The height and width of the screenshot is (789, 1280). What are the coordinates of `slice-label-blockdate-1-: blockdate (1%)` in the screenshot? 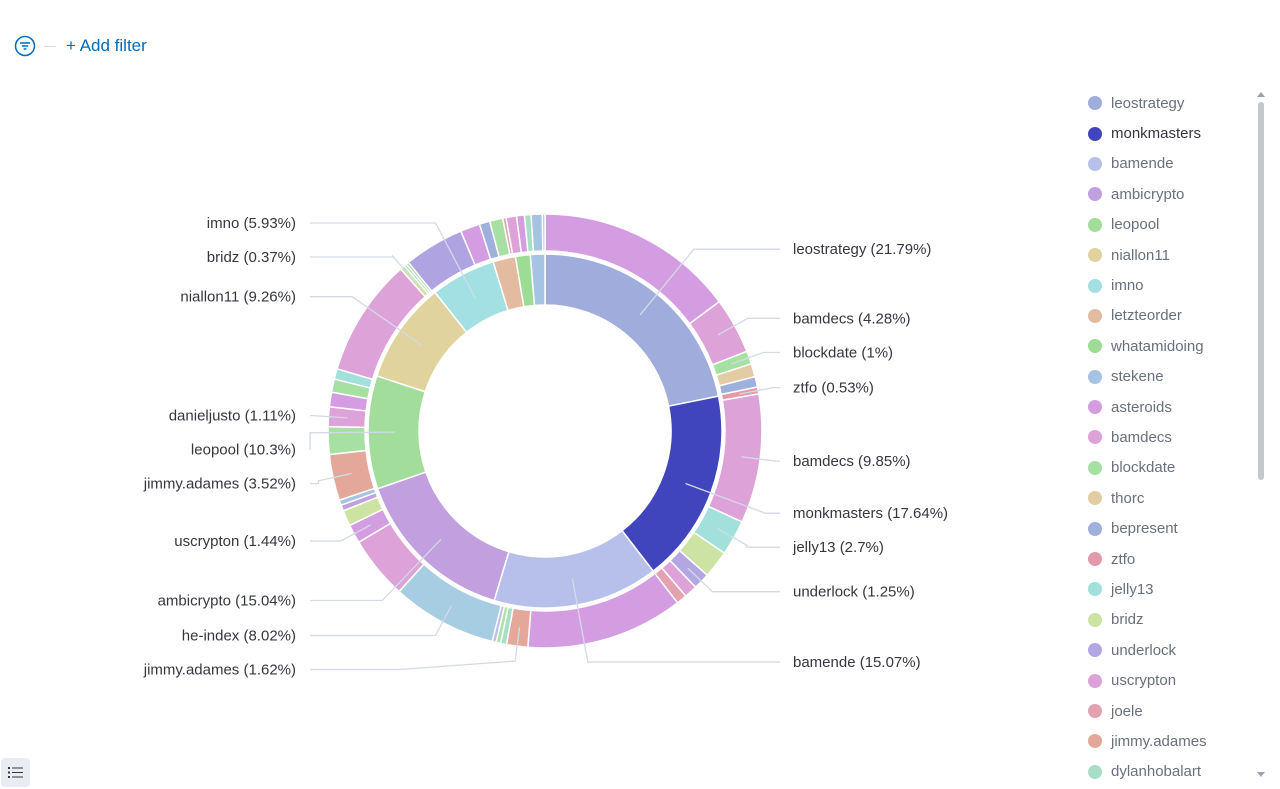 It's located at (843, 352).